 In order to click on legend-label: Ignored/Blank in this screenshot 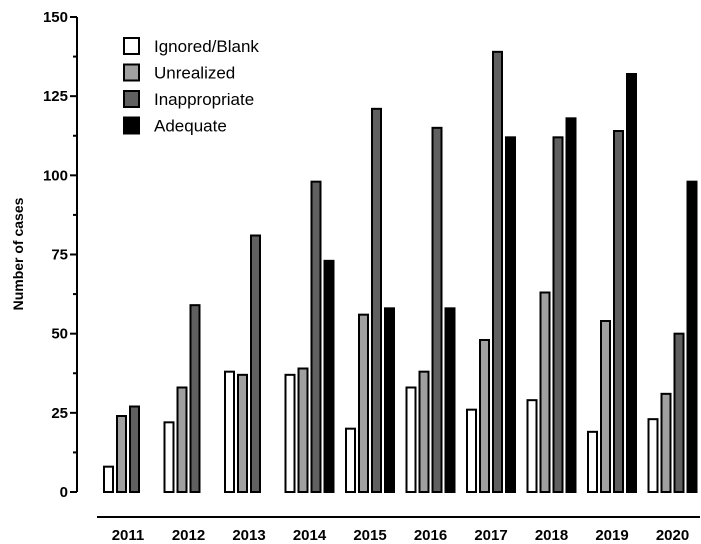, I will do `click(206, 46)`.